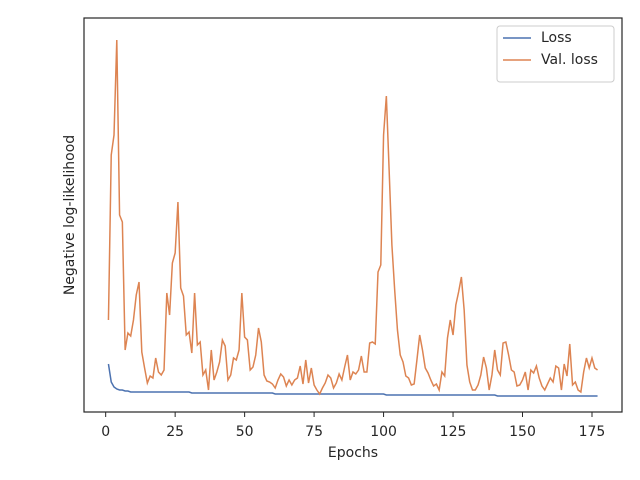  I want to click on line-series, so click(352, 380).